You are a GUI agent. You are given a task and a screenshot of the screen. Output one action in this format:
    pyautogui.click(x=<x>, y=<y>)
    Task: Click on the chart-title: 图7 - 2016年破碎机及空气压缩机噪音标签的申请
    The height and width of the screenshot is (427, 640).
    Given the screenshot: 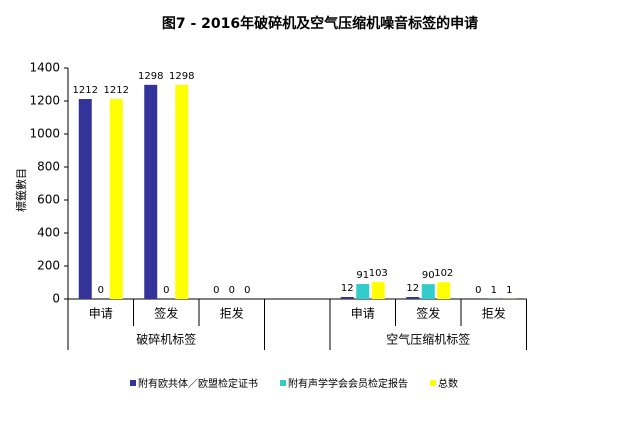 What is the action you would take?
    pyautogui.click(x=320, y=23)
    